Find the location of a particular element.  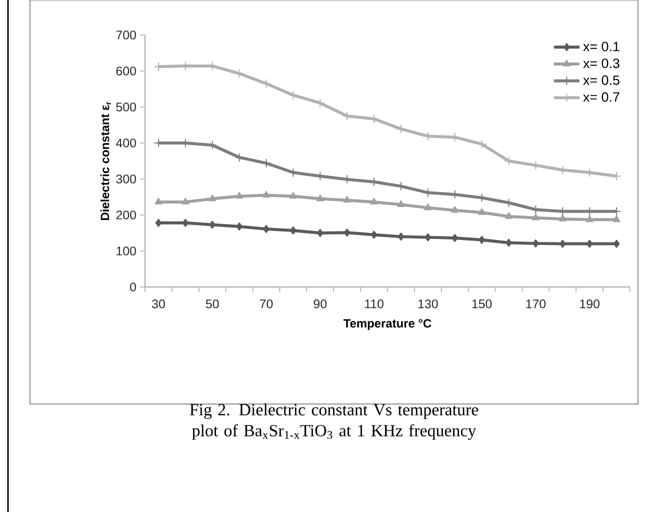

y-tick-label: 200 is located at coordinates (126, 215).